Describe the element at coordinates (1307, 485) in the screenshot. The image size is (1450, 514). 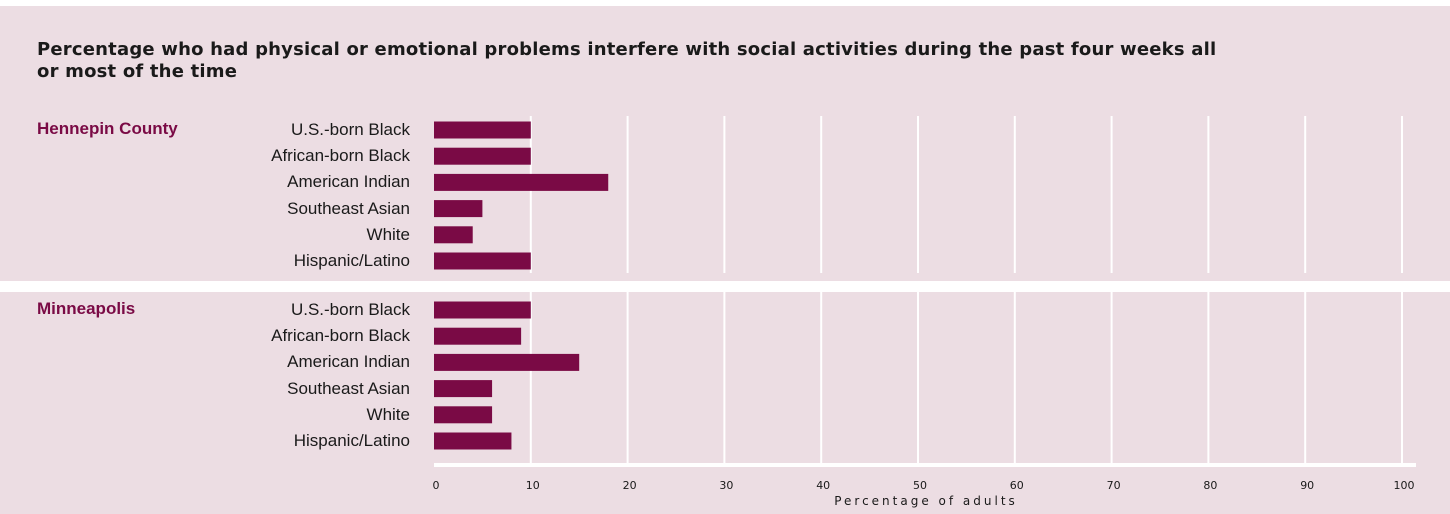
I see `x-tick-label: 90` at that location.